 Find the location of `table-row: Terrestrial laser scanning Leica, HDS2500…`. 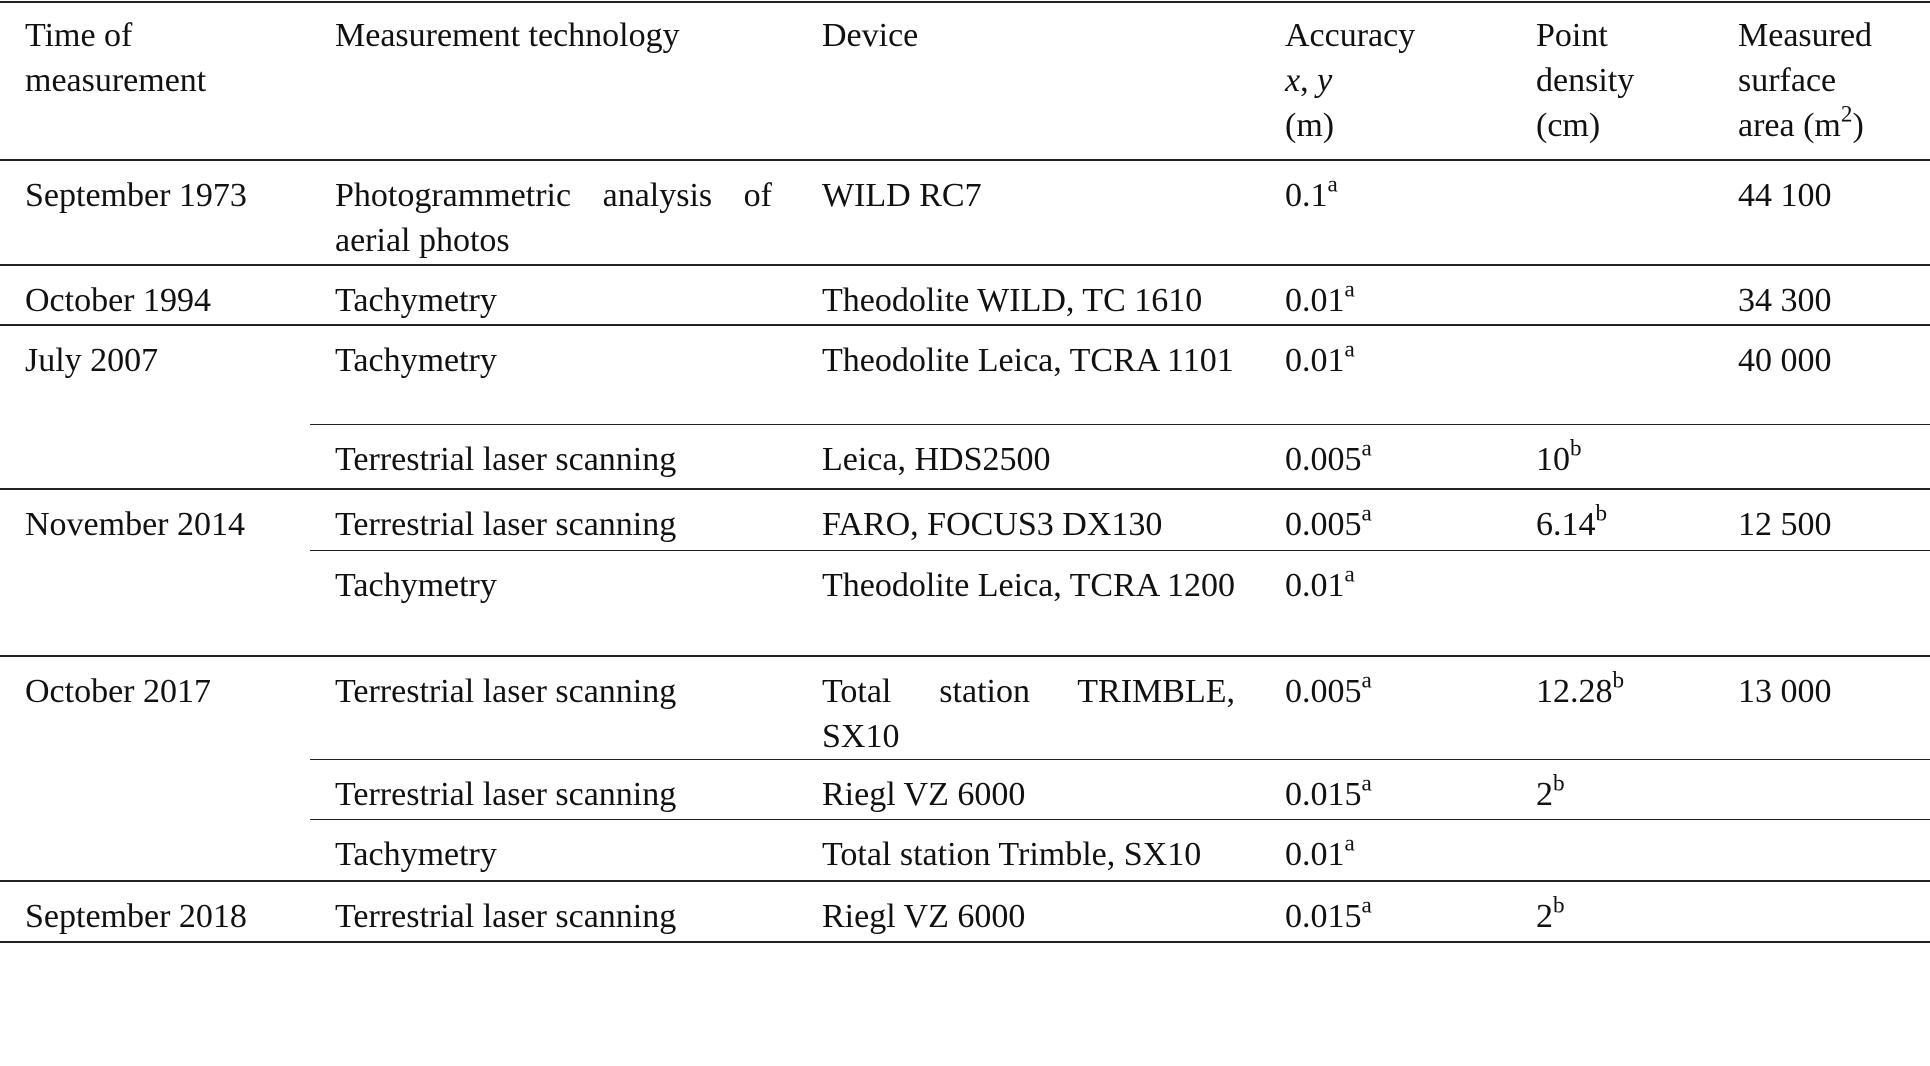

table-row: Terrestrial laser scanning Leica, HDS2500… is located at coordinates (965, 456).